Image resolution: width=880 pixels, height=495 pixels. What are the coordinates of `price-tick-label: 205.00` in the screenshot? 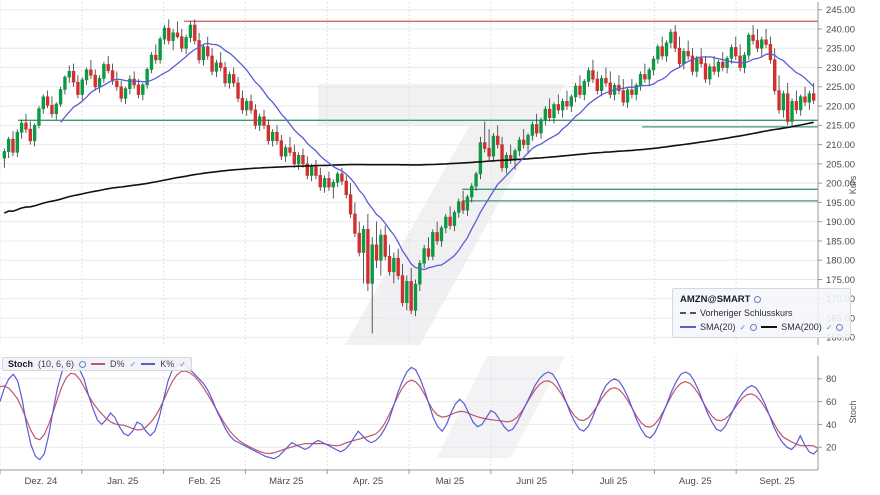 It's located at (840, 164).